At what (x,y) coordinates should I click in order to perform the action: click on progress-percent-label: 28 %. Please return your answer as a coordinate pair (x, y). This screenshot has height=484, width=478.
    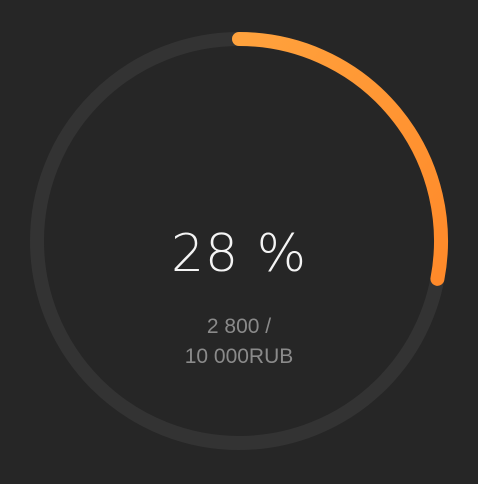
    Looking at the image, I should click on (239, 254).